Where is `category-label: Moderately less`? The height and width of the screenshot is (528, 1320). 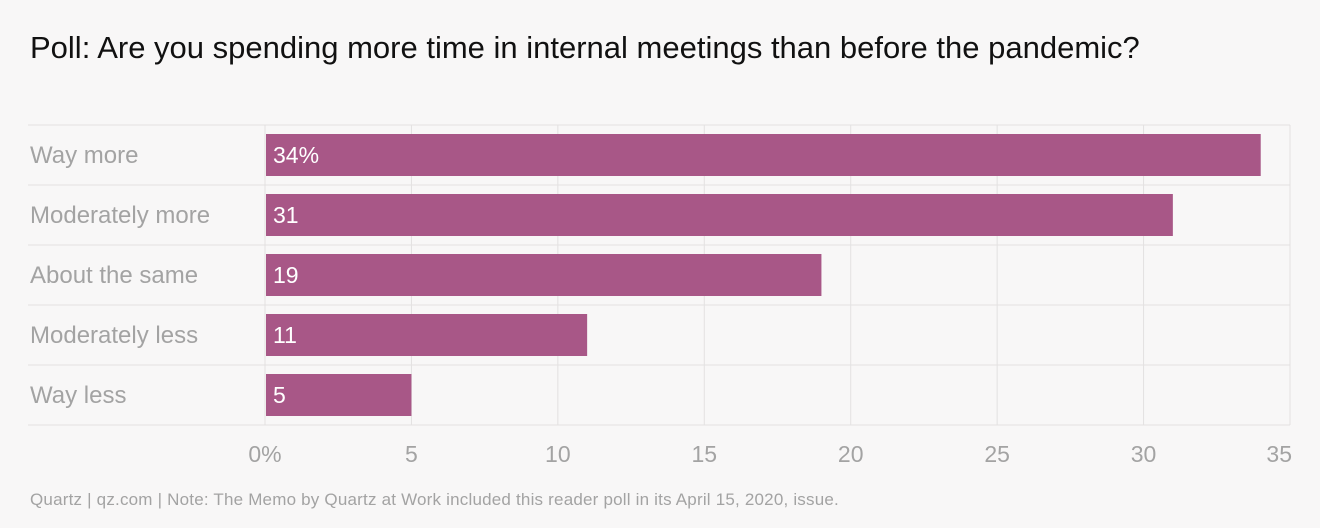
category-label: Moderately less is located at coordinates (114, 335).